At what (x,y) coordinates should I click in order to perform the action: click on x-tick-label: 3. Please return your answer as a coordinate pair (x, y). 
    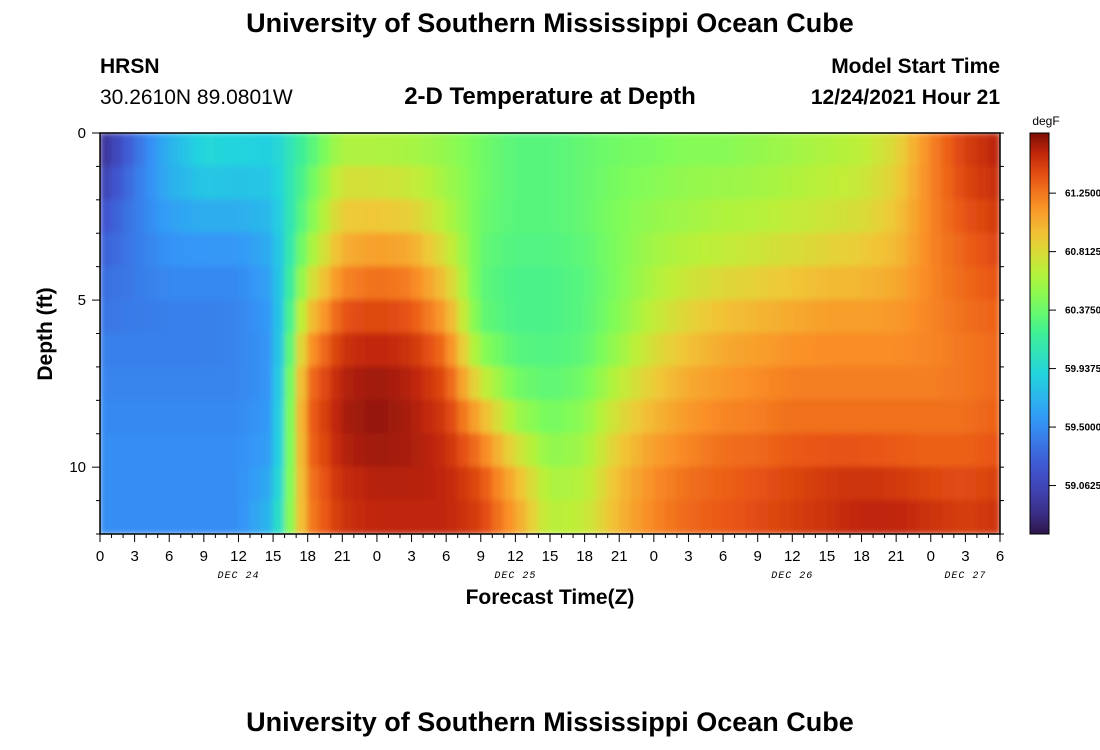
    Looking at the image, I should click on (134, 556).